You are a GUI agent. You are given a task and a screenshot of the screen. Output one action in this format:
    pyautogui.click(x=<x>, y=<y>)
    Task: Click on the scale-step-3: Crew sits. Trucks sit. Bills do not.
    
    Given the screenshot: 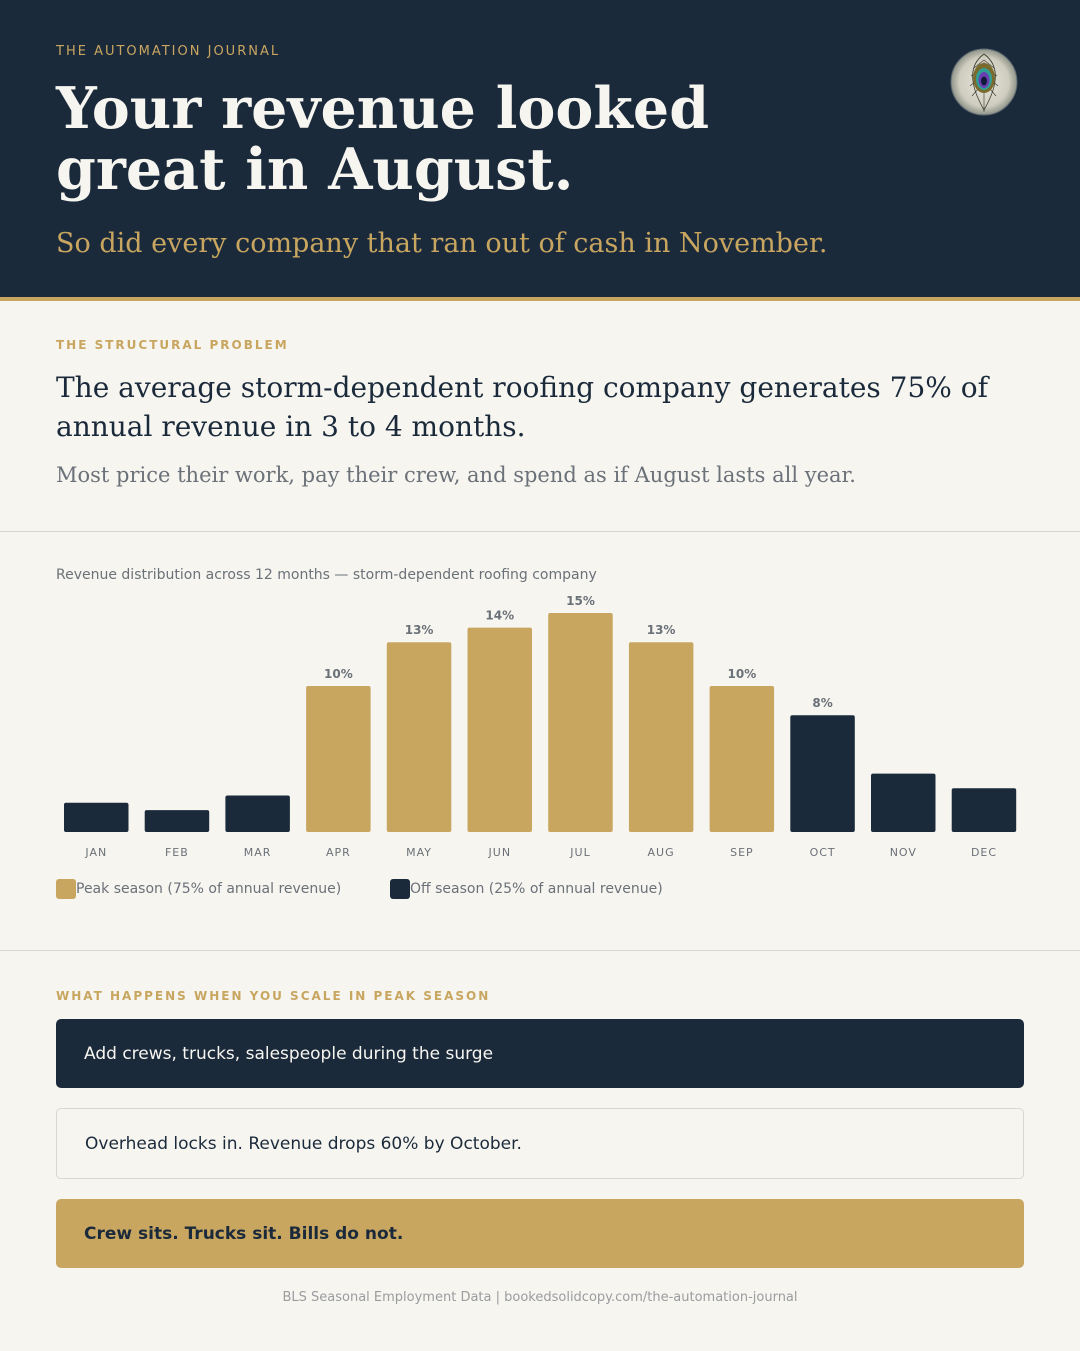 What is the action you would take?
    pyautogui.click(x=540, y=1233)
    